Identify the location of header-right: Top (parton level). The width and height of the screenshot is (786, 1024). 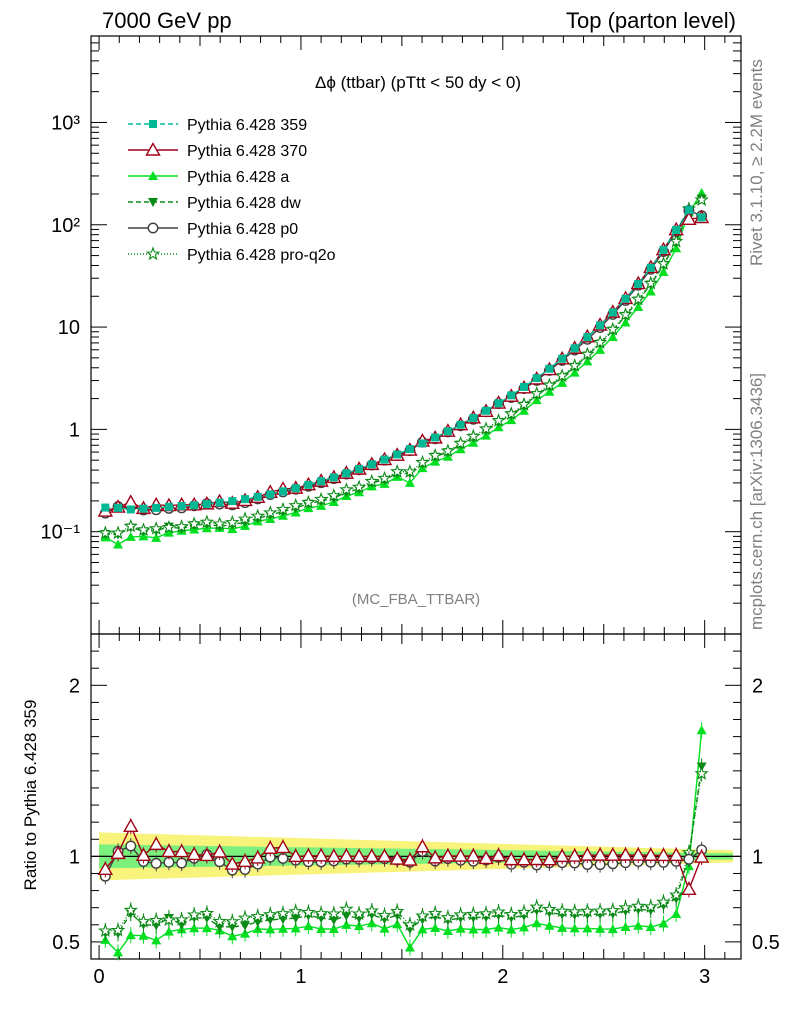
(651, 20).